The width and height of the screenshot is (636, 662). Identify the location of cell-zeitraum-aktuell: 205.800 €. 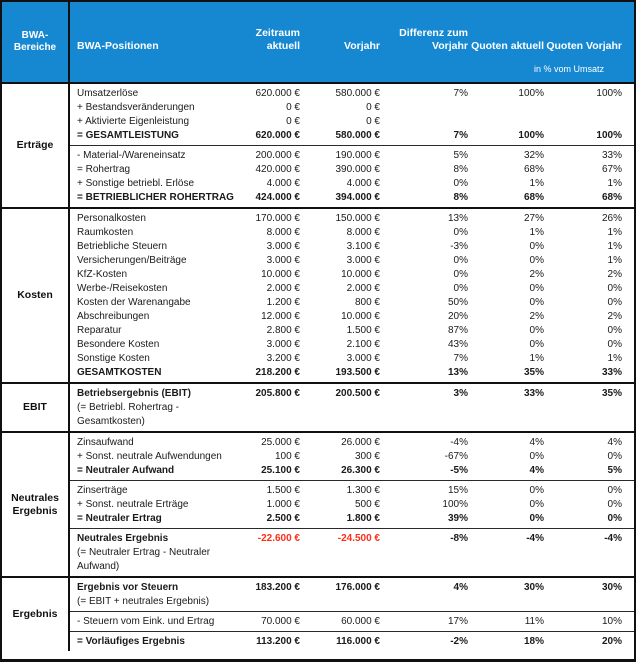
(278, 393).